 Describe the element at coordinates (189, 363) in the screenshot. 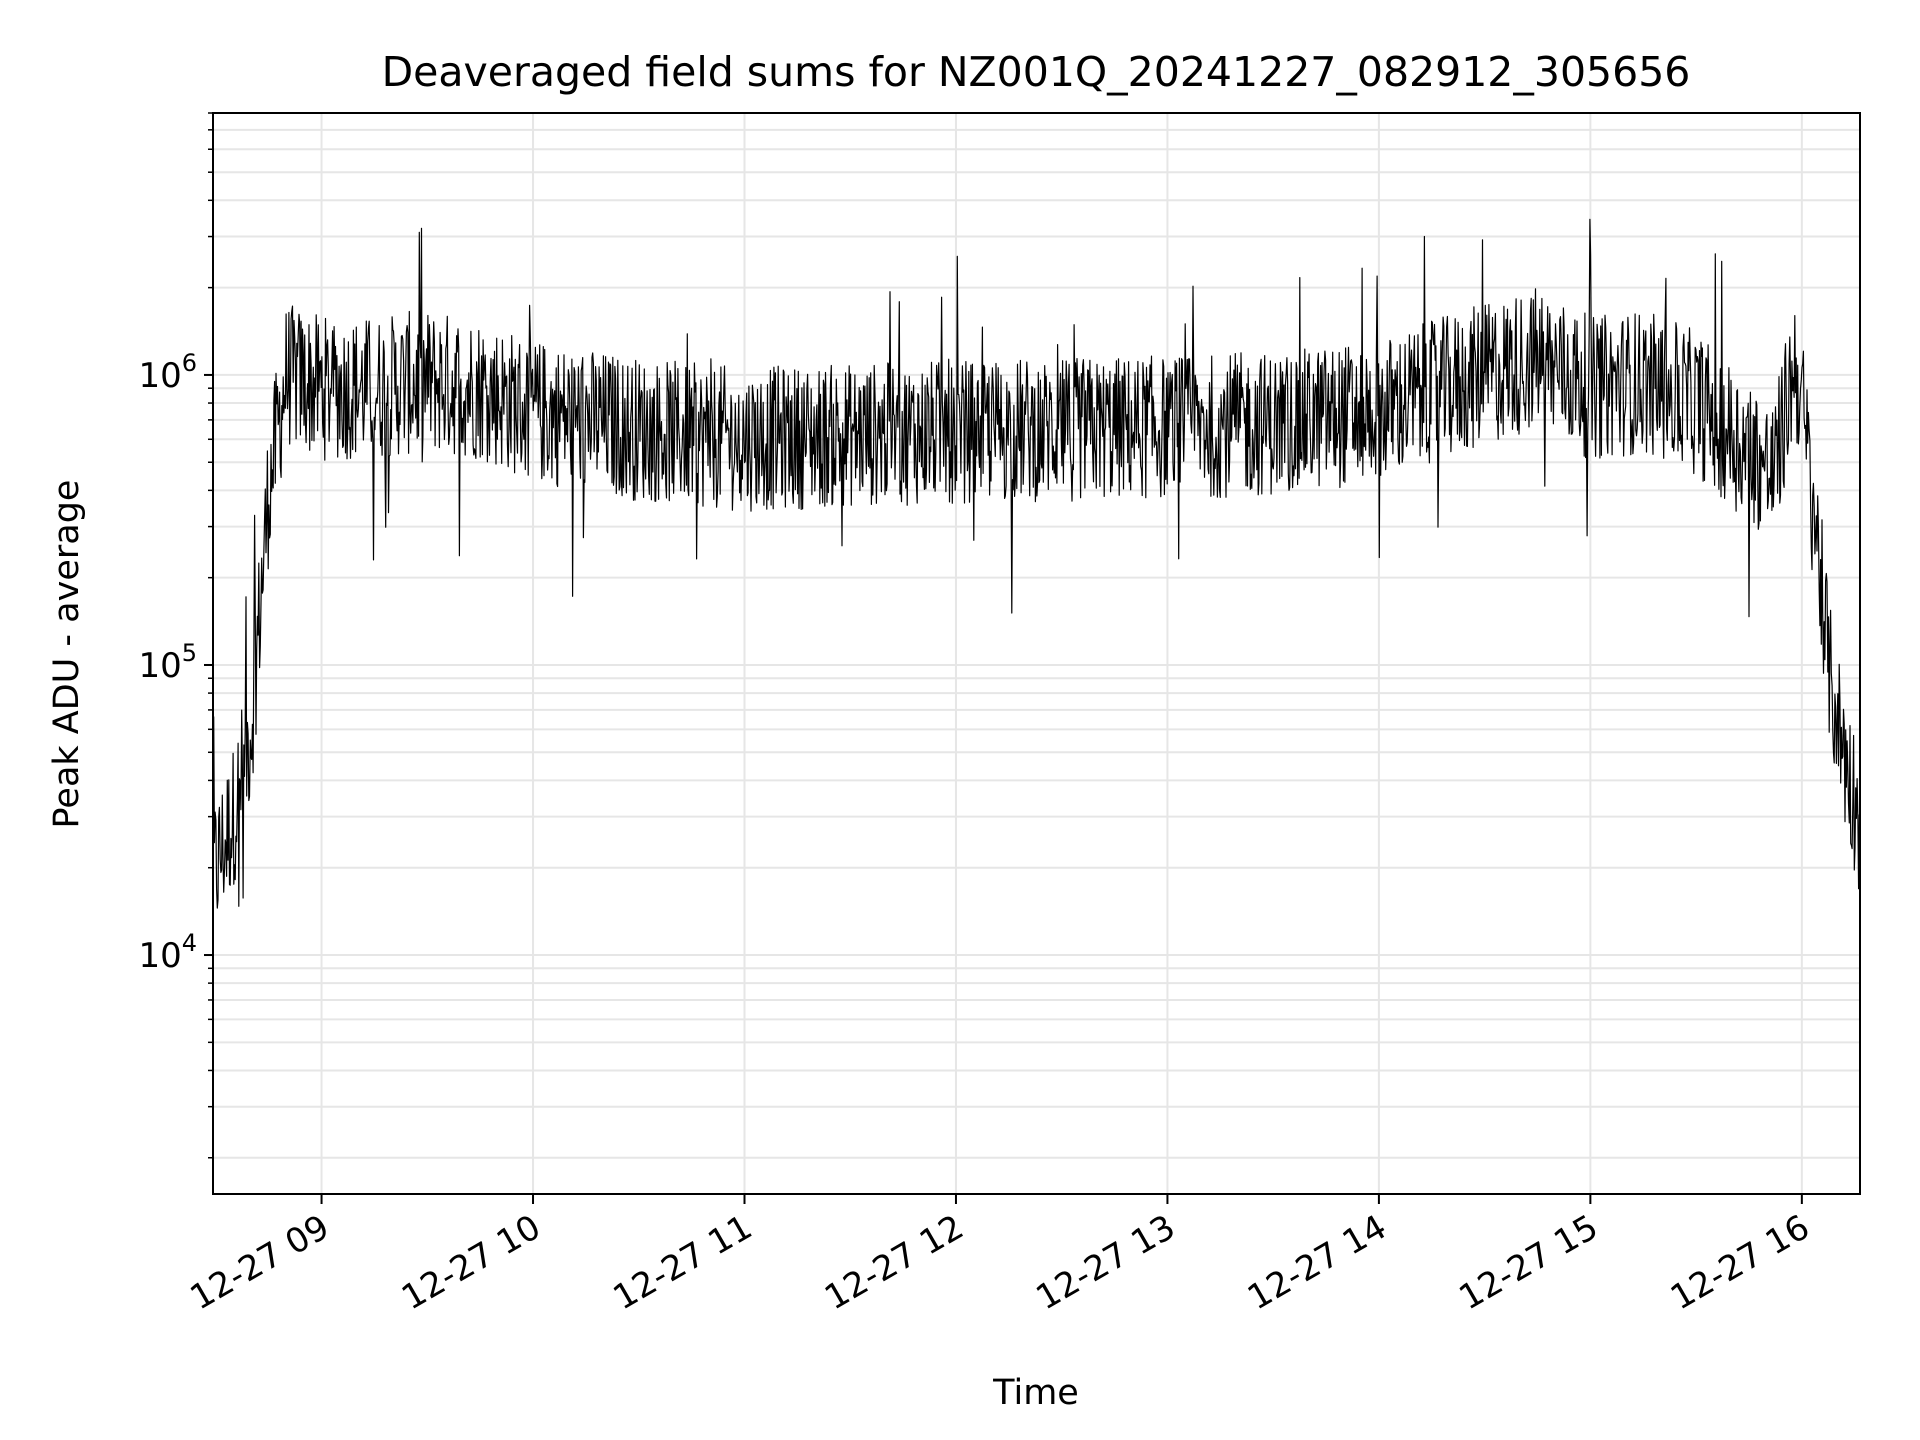

I see `y-tick-label-exponent: 6` at that location.